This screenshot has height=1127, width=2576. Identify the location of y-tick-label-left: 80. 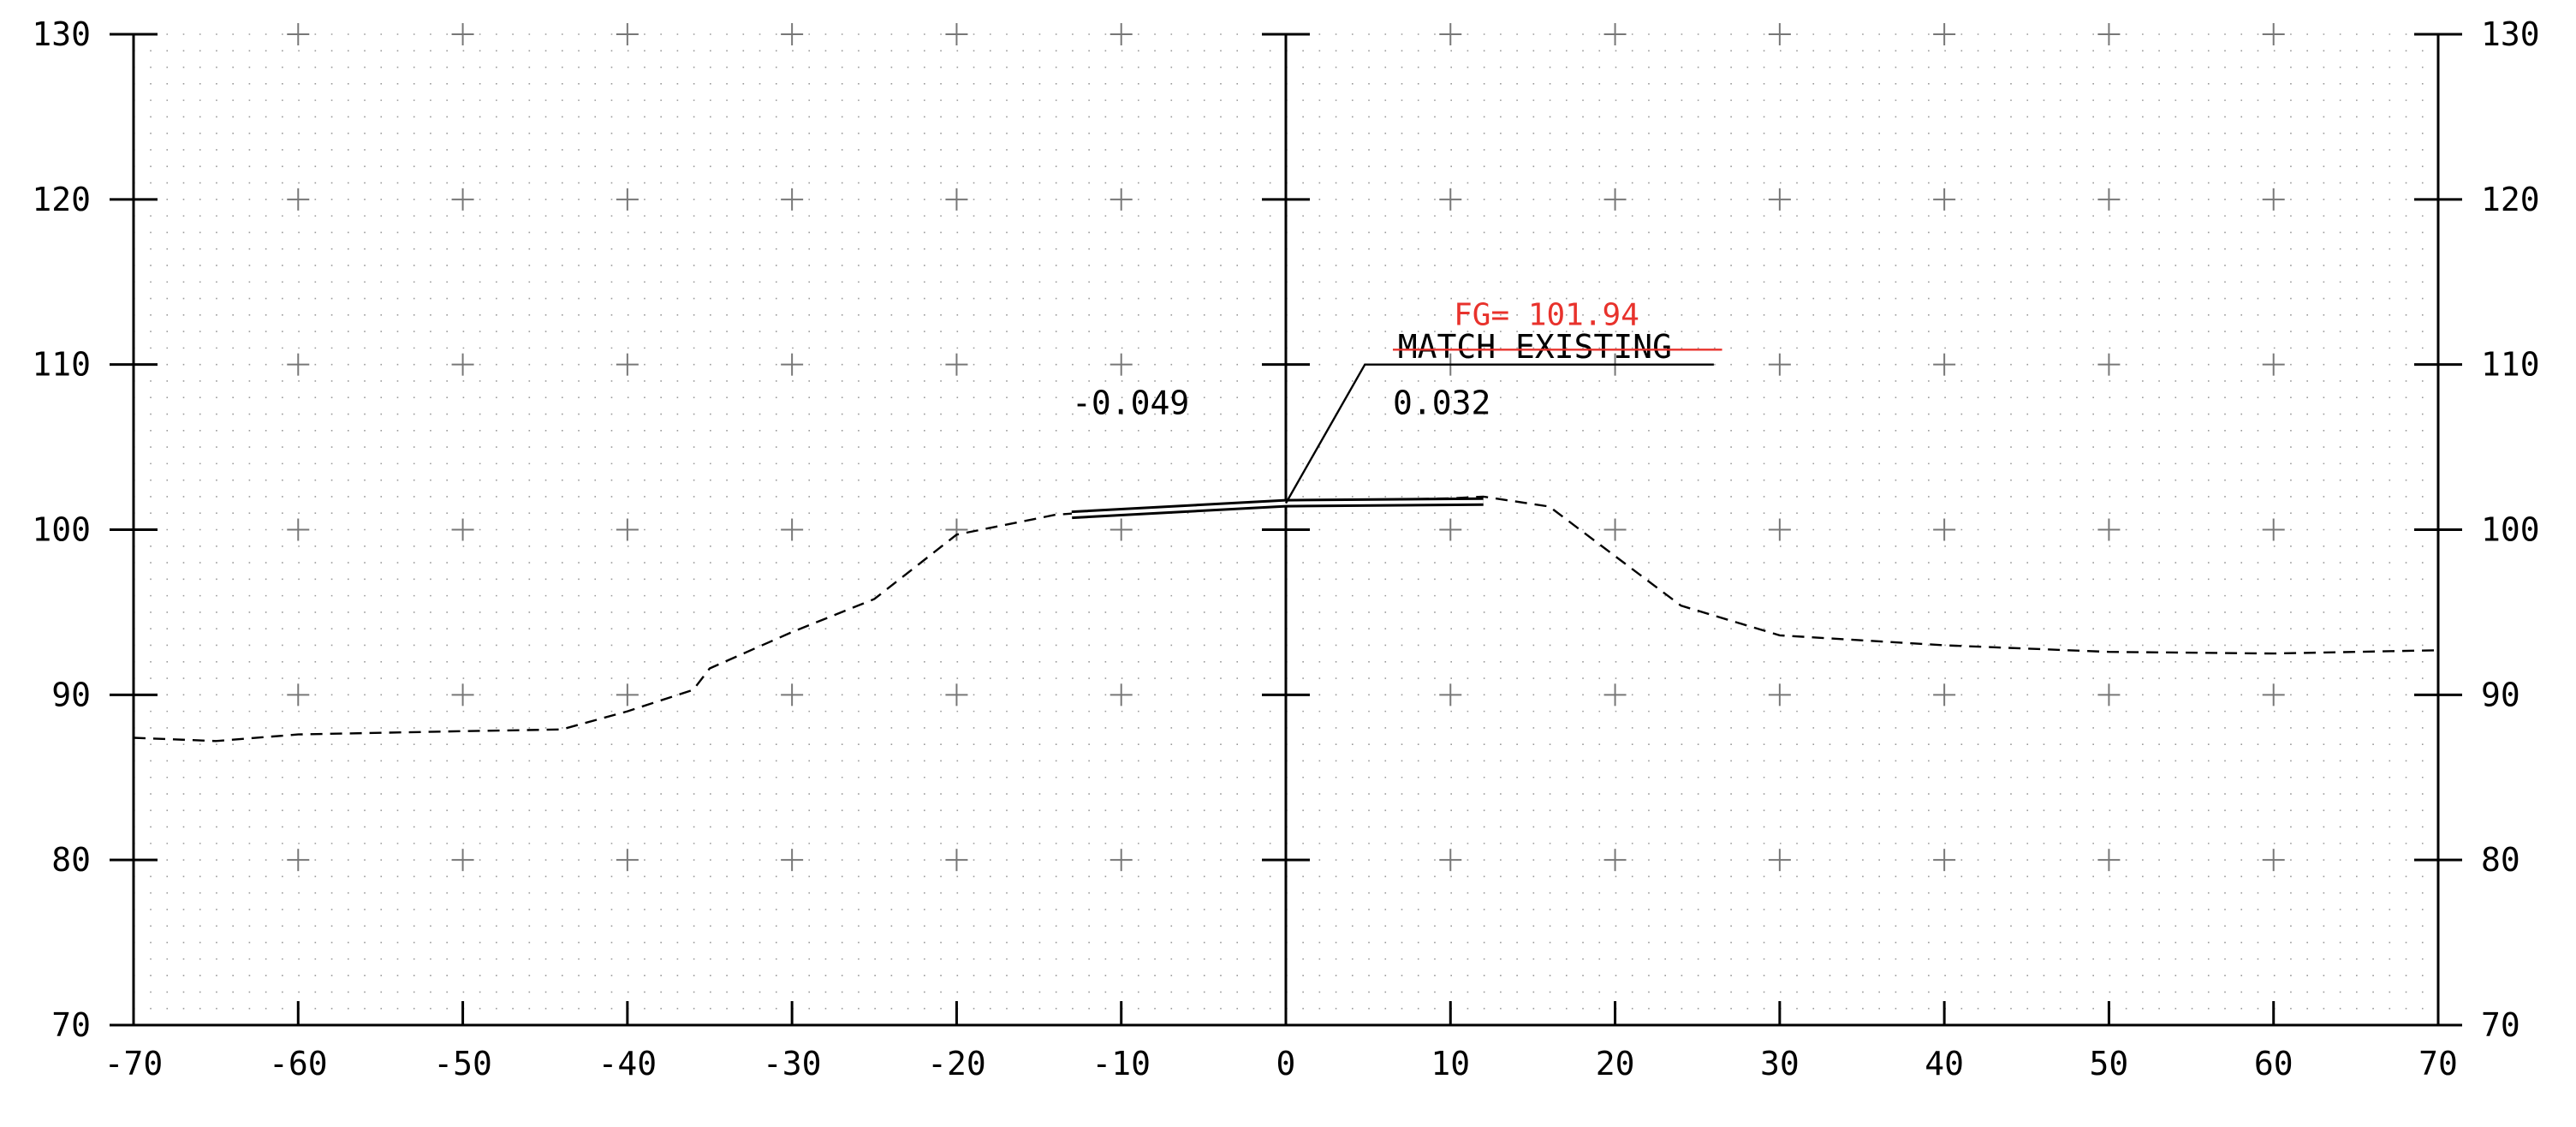
(71, 860).